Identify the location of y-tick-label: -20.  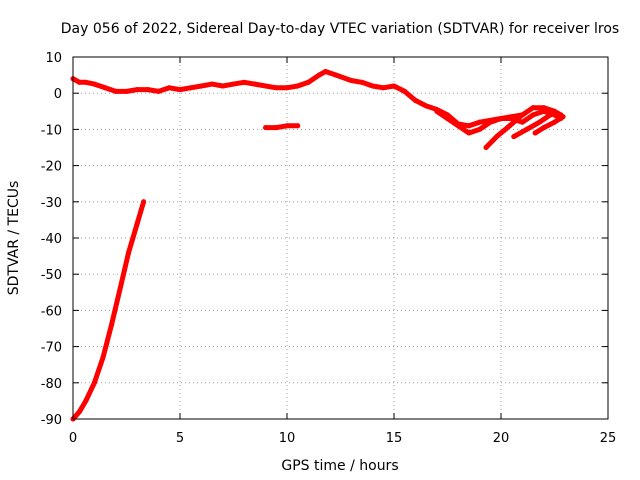
(51, 167).